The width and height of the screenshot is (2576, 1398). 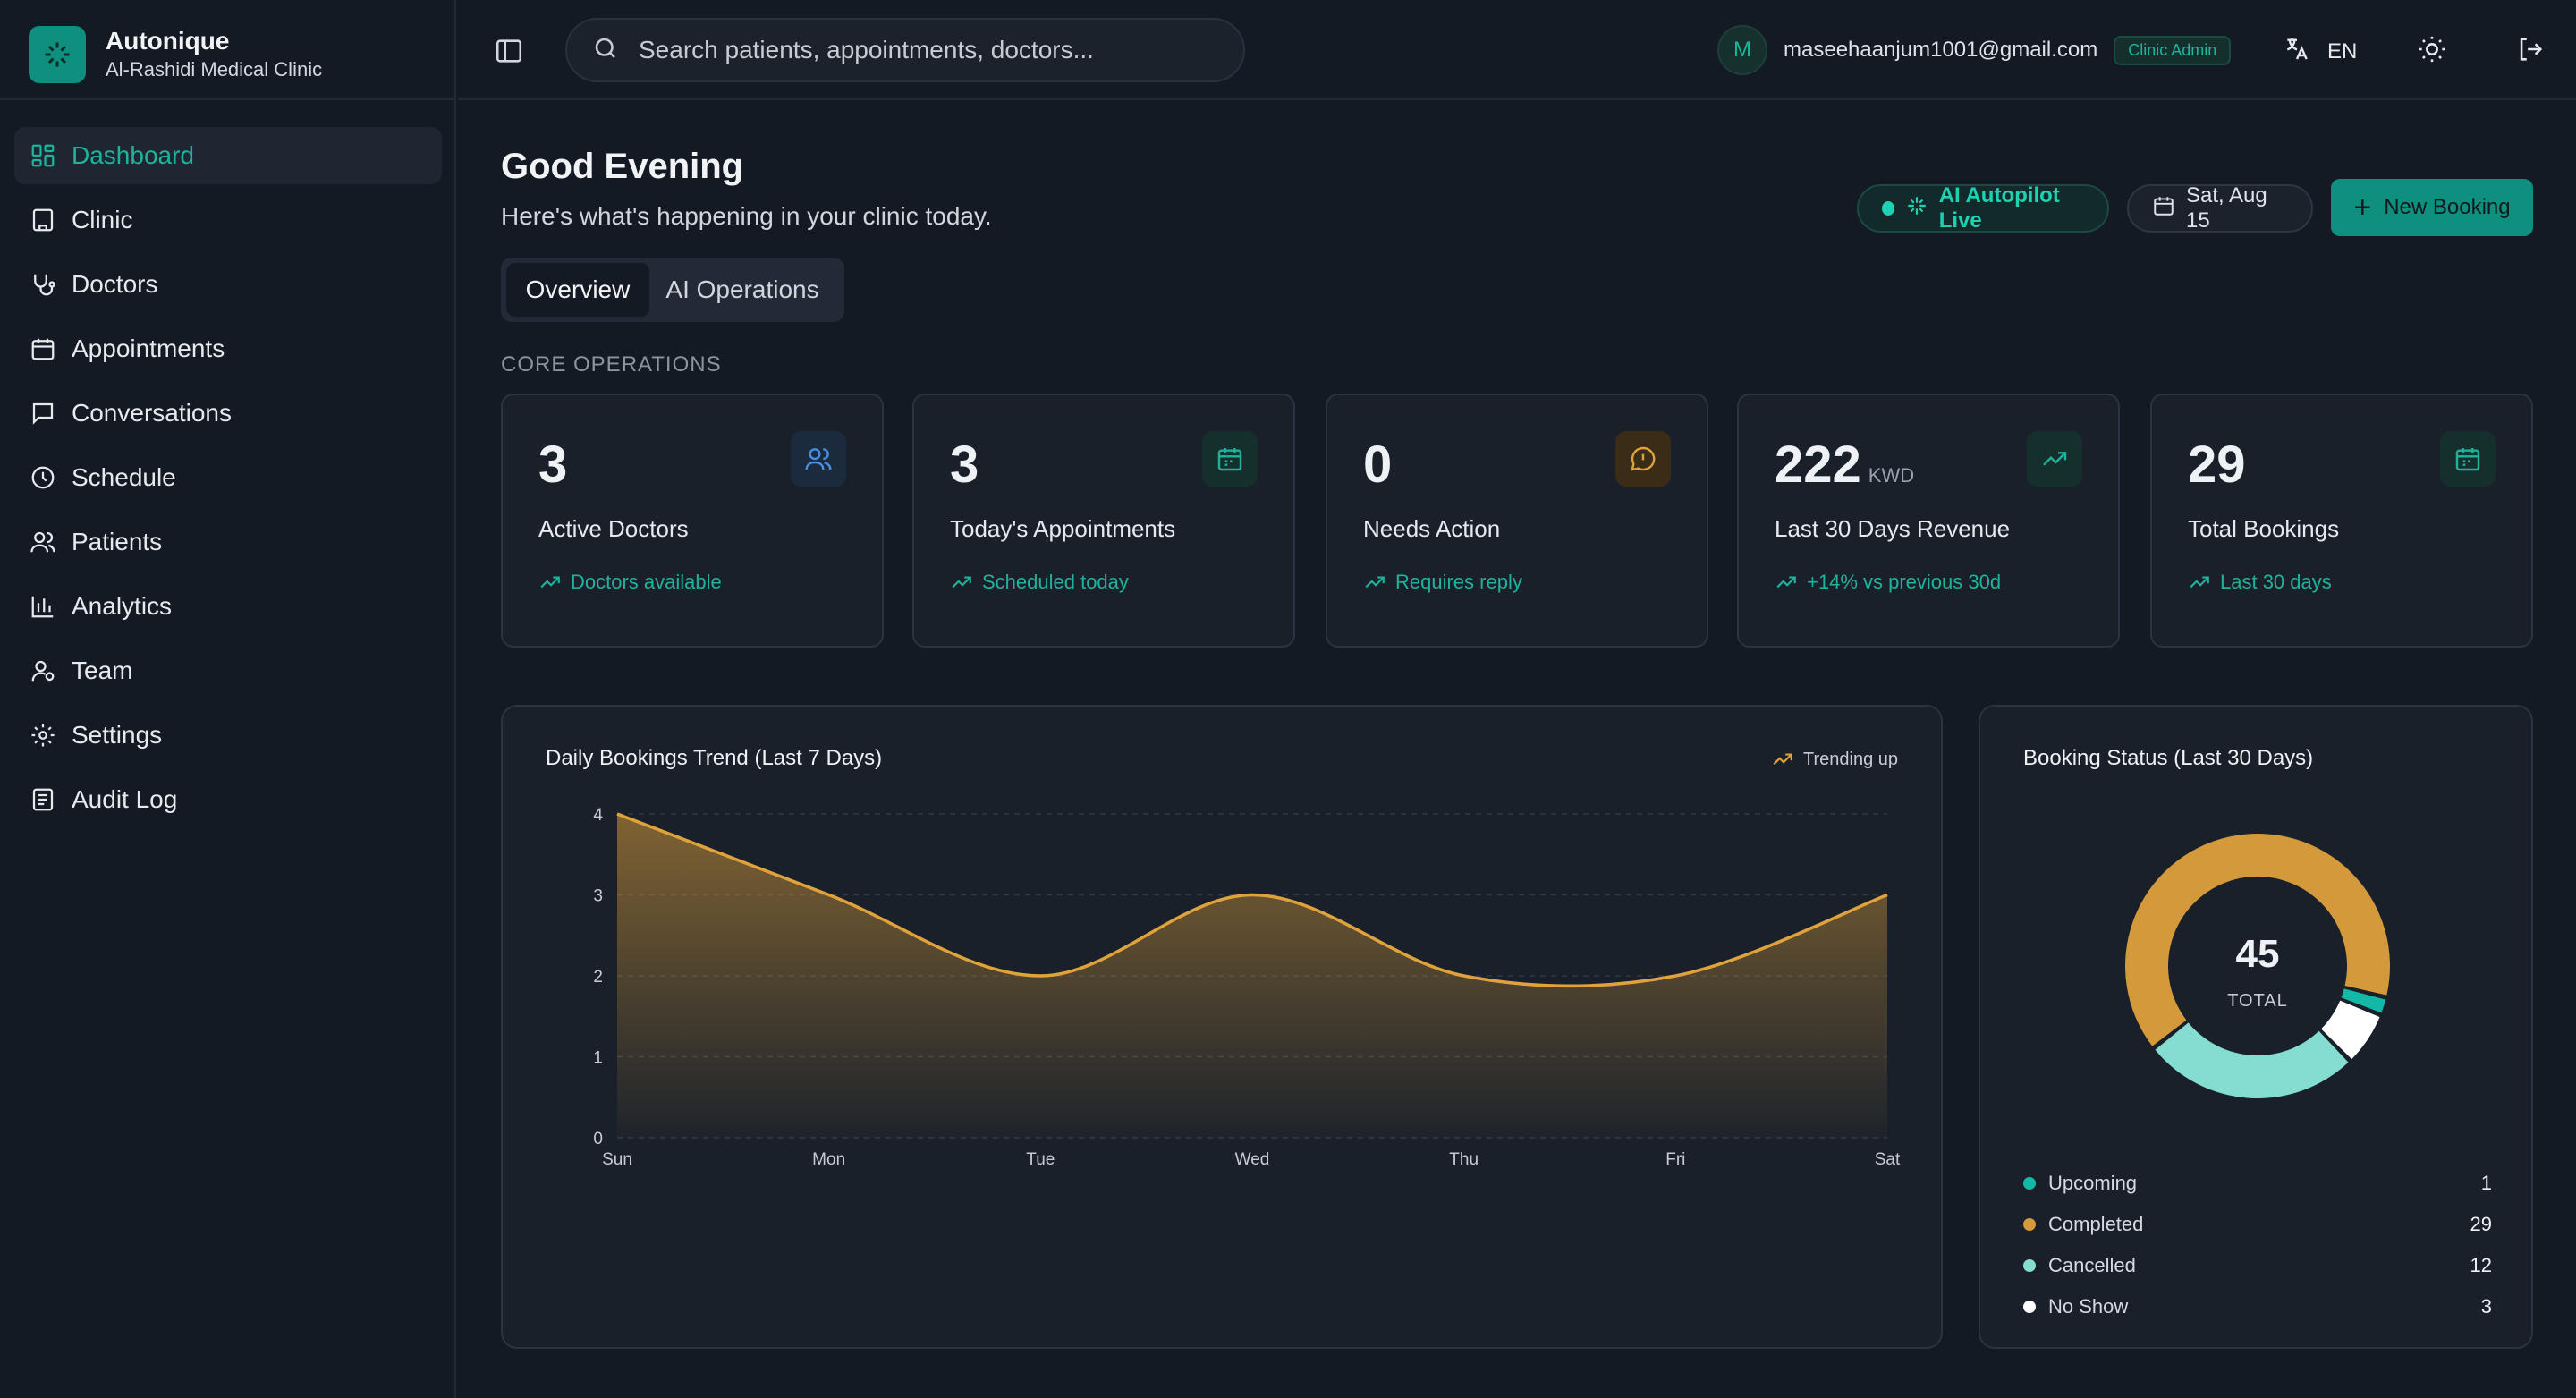 What do you see at coordinates (2350, 1030) in the screenshot?
I see `donut-slice-no-show` at bounding box center [2350, 1030].